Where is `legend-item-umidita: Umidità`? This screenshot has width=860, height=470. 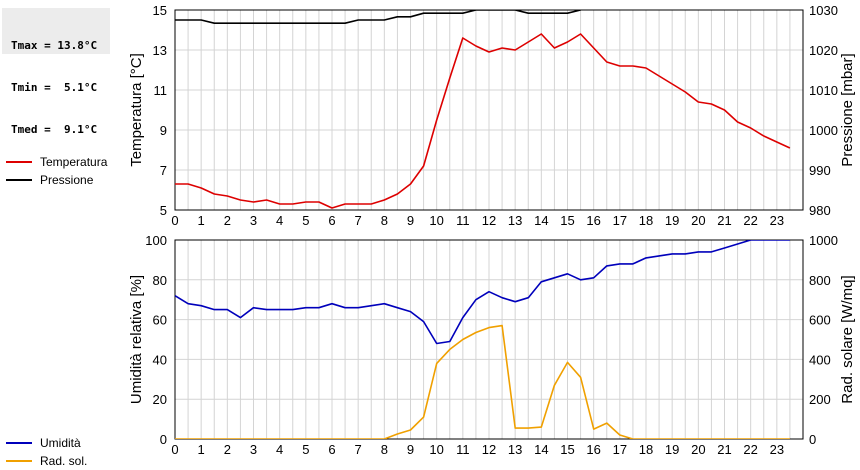
legend-item-umidita: Umidità is located at coordinates (46, 443).